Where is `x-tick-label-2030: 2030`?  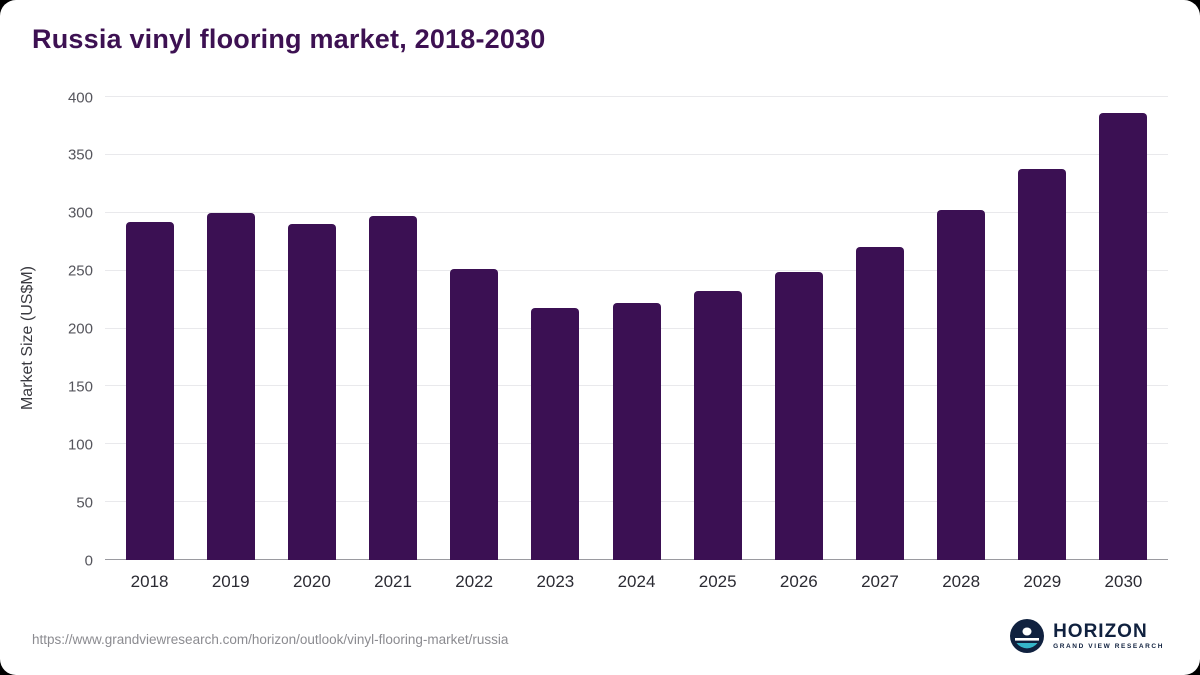
x-tick-label-2030: 2030 is located at coordinates (1123, 581).